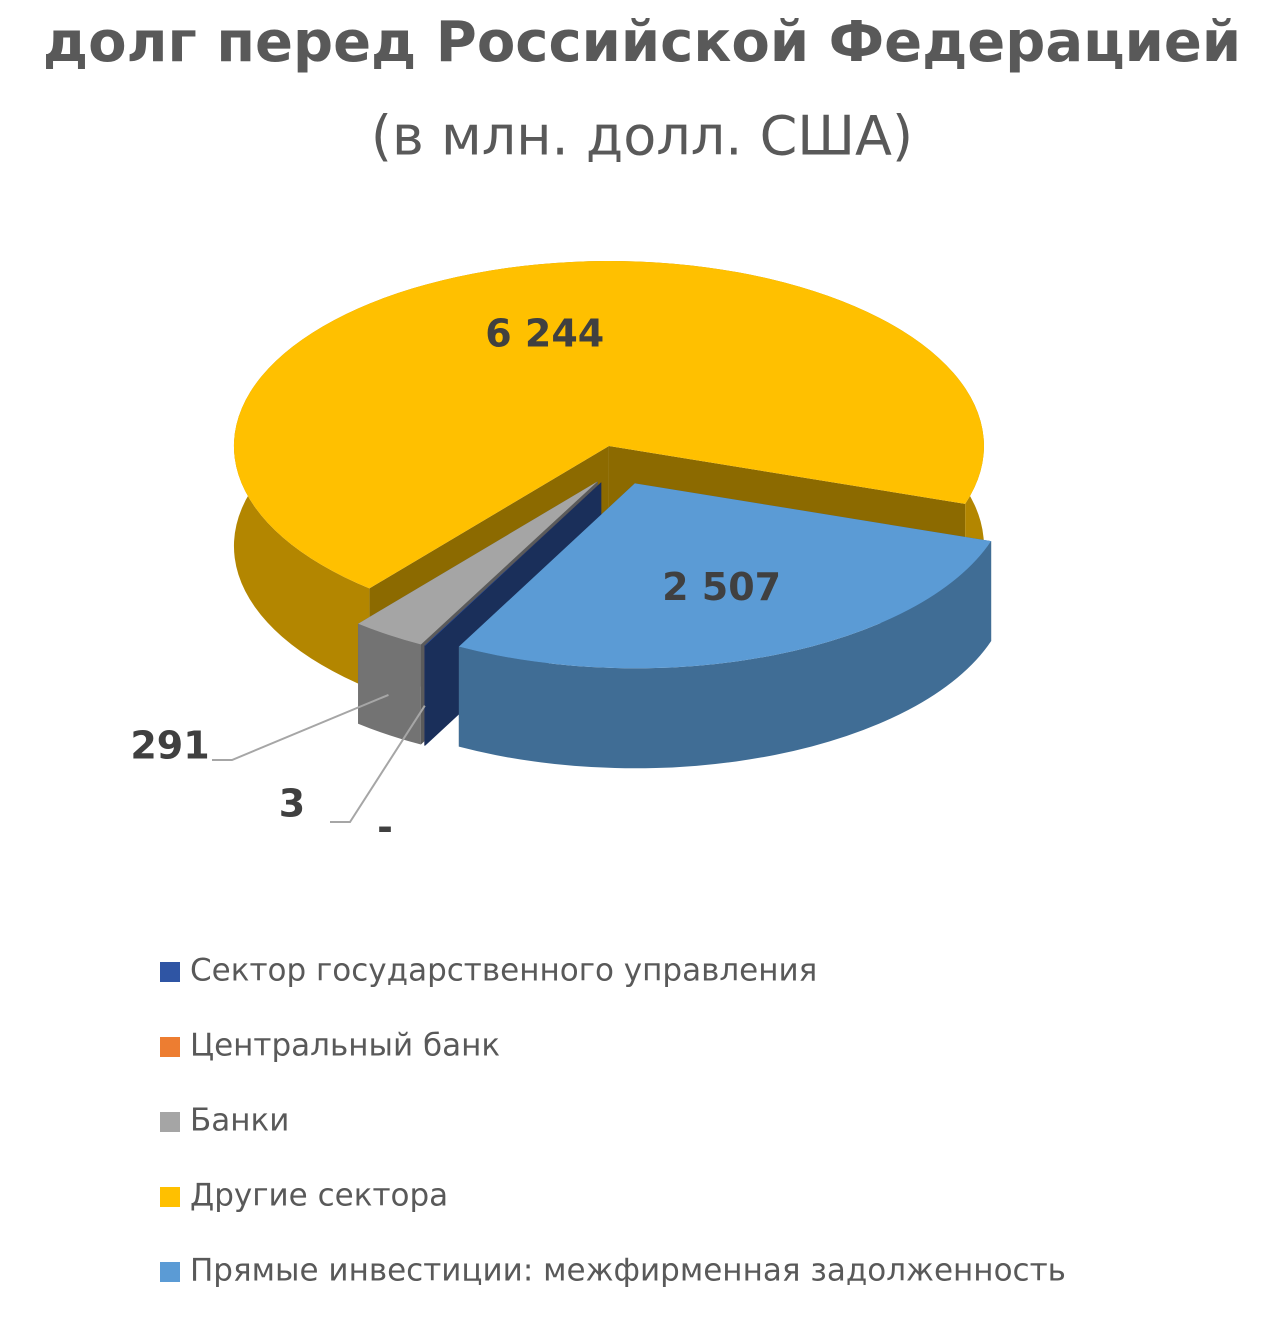 The width and height of the screenshot is (1284, 1319). Describe the element at coordinates (642, 42) in the screenshot. I see `chart-title: долг перед Российской Федерацией` at that location.